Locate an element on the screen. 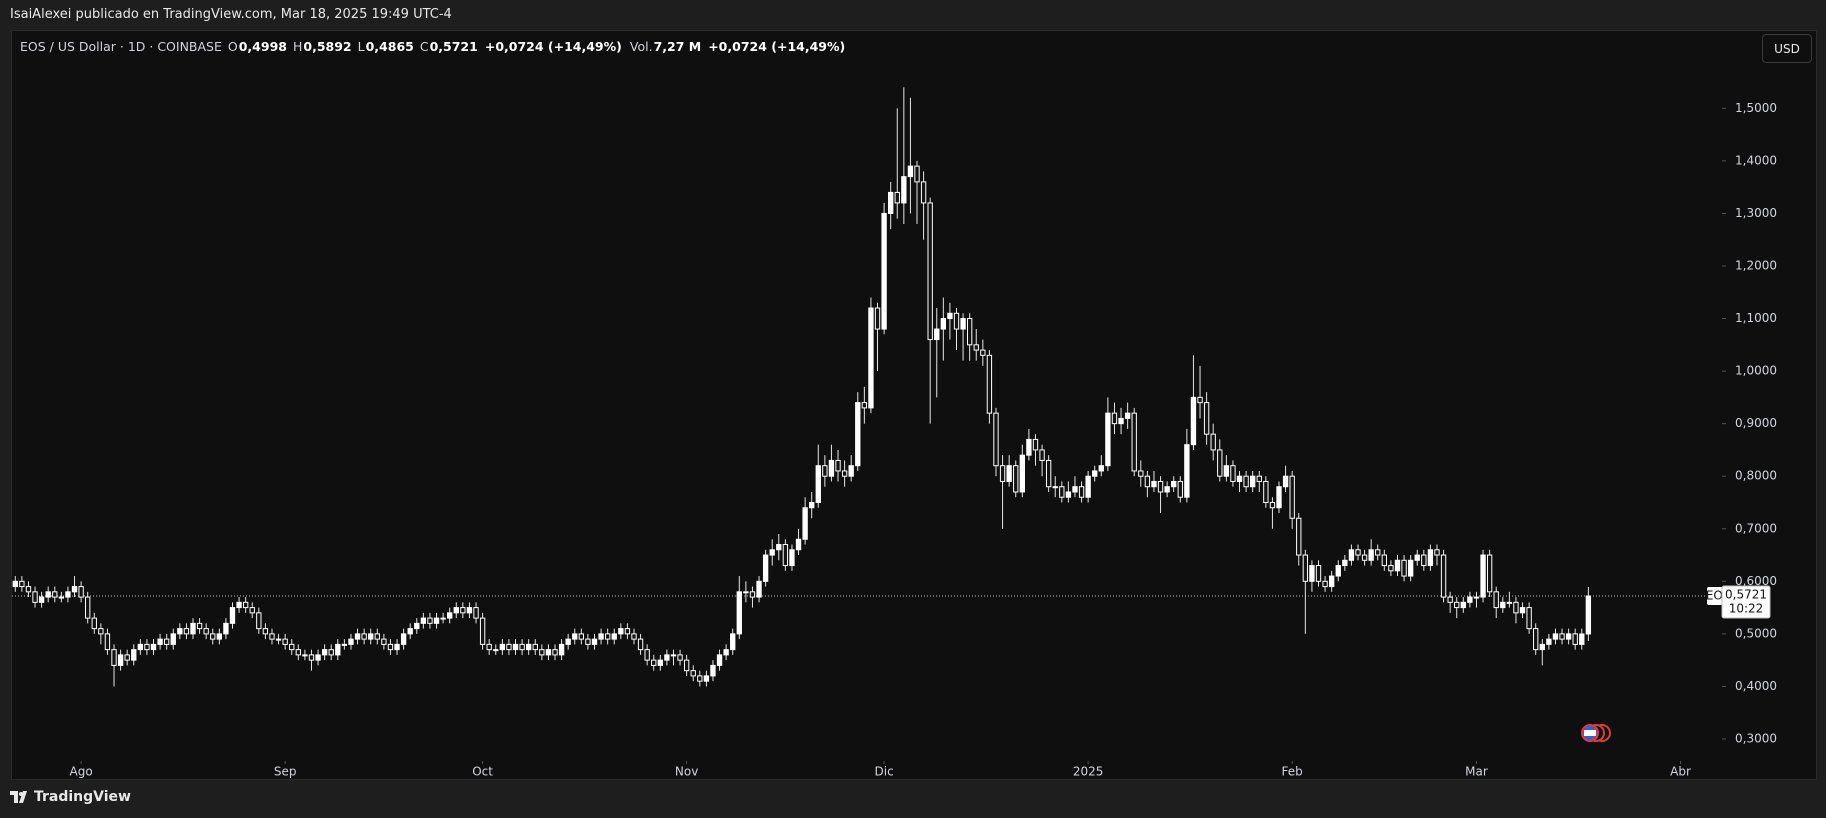 This screenshot has height=818, width=1826. ohlc-item: H0,5892 is located at coordinates (322, 46).